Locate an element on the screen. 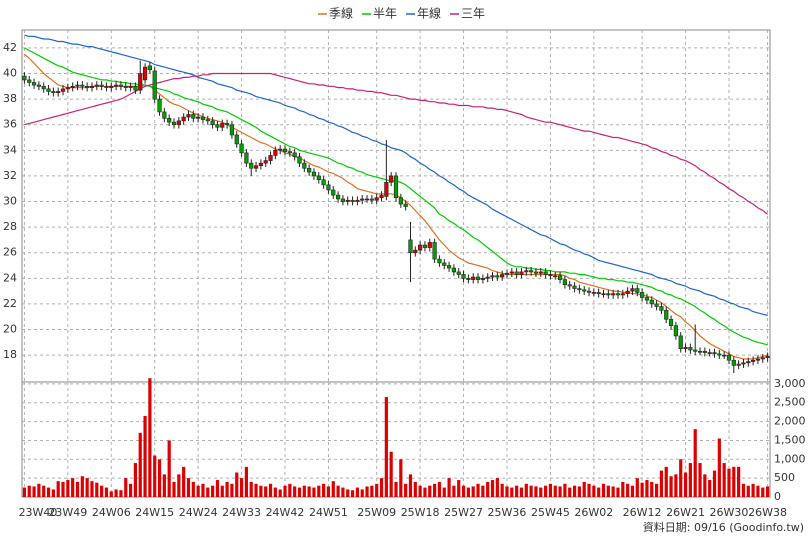 The height and width of the screenshot is (544, 808). x-tick-label: 25W09 is located at coordinates (376, 512).